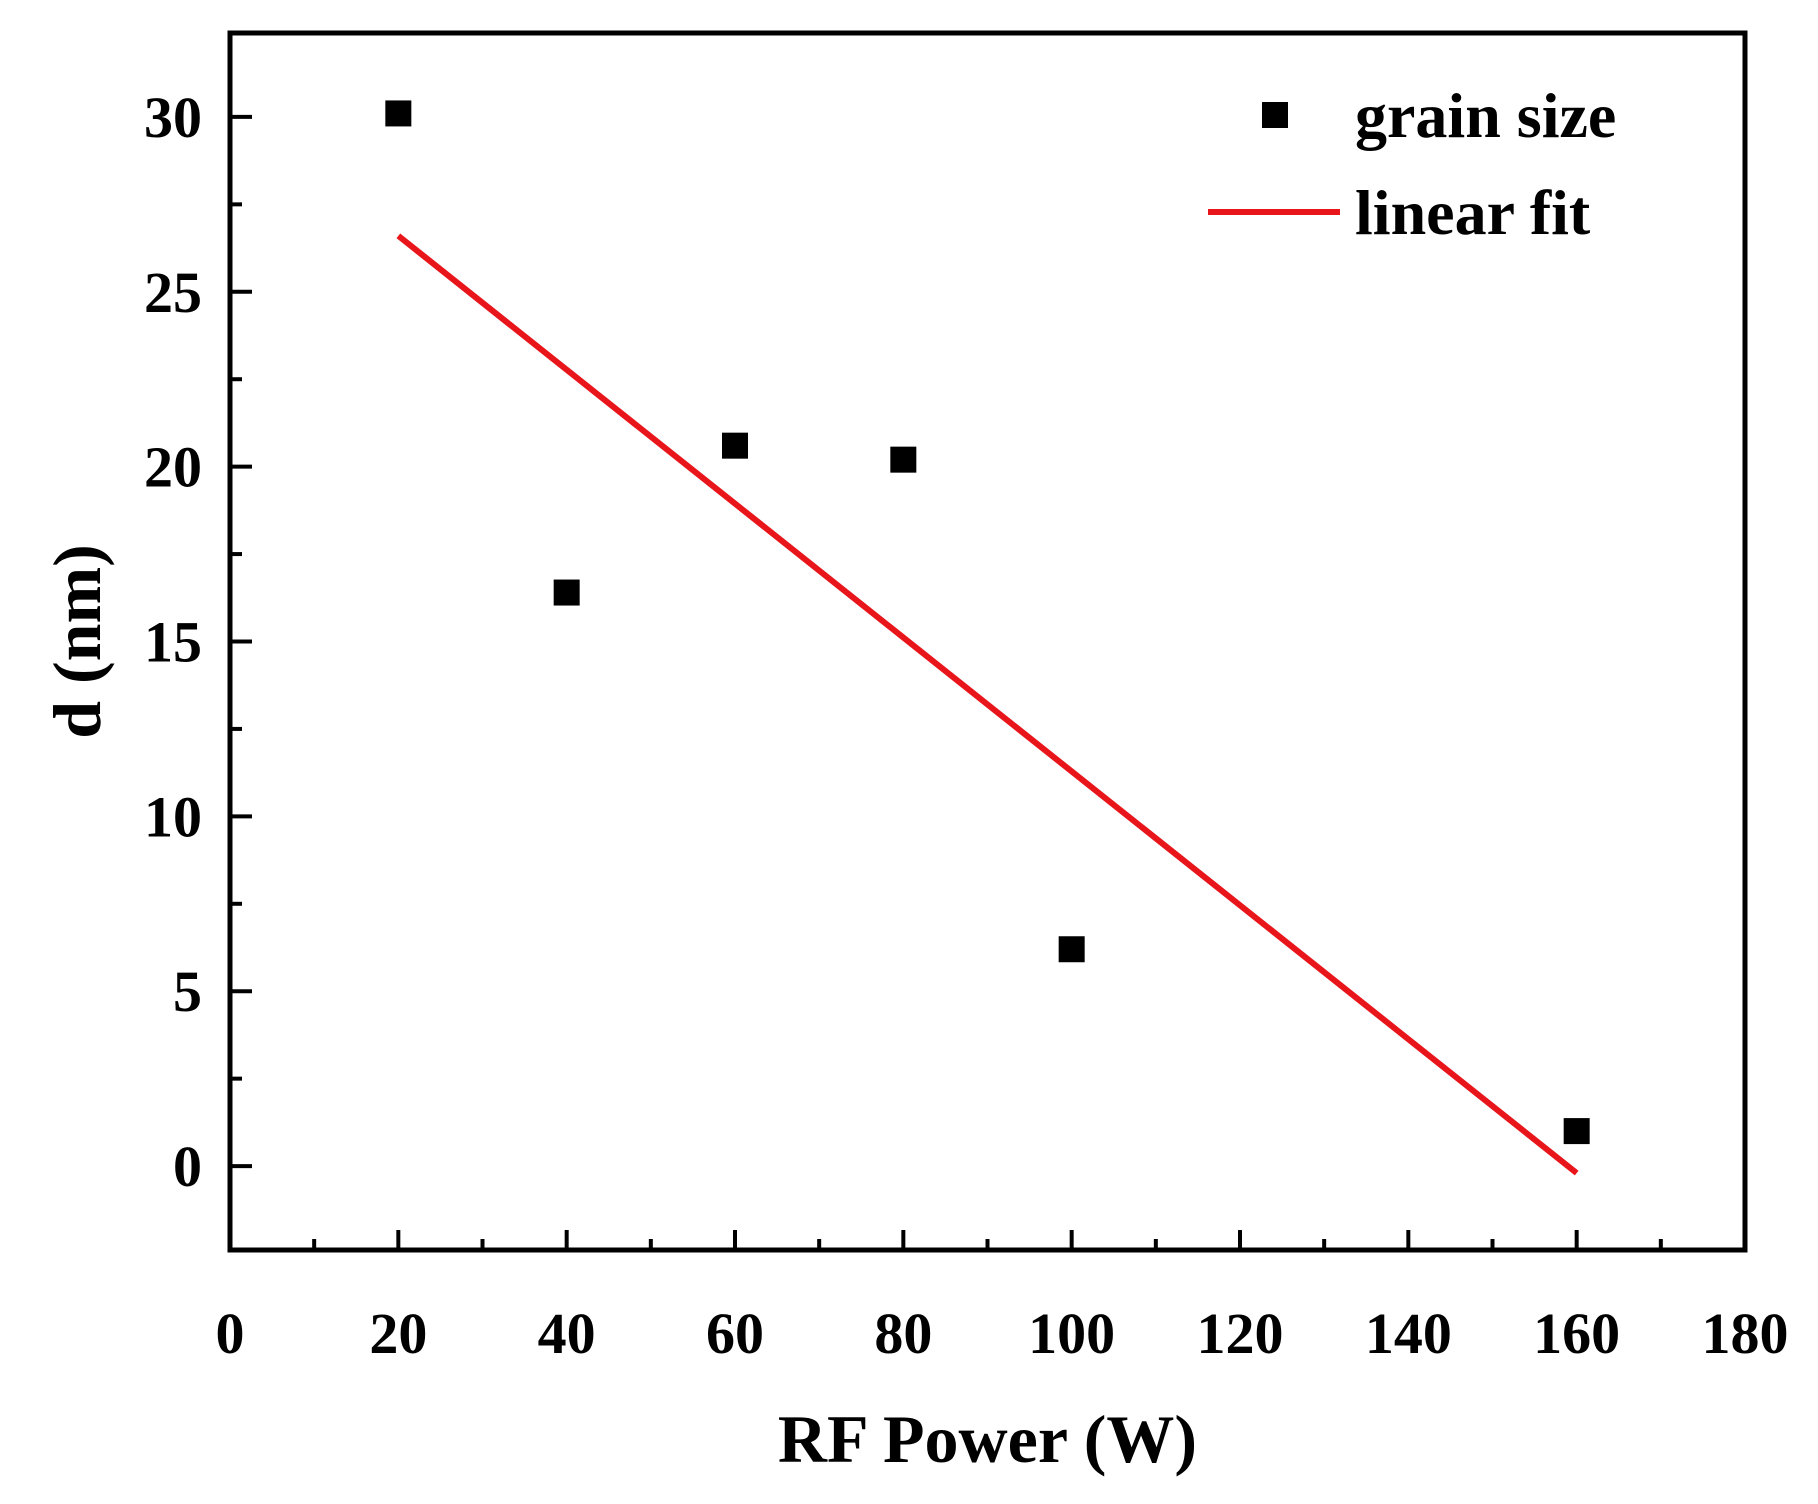 This screenshot has height=1504, width=1818. Describe the element at coordinates (173, 292) in the screenshot. I see `y-tick-label: 25` at that location.